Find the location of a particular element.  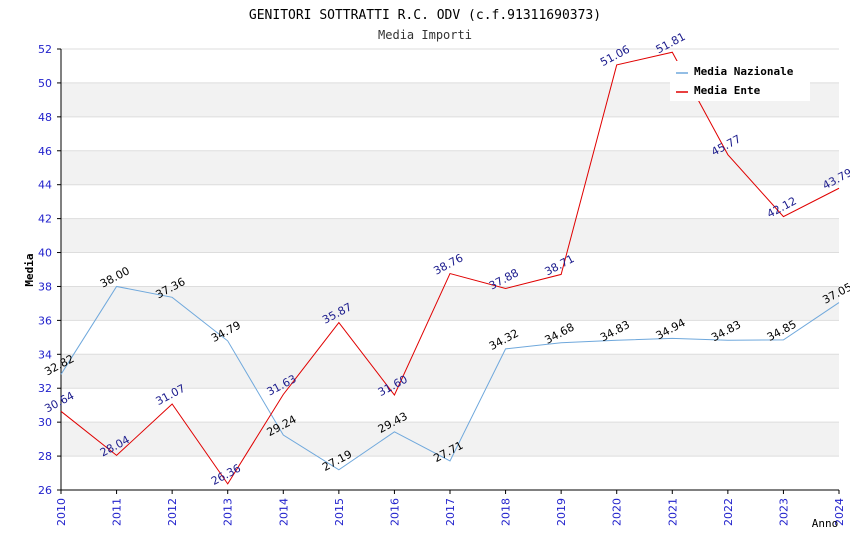

legend-box is located at coordinates (740, 81).